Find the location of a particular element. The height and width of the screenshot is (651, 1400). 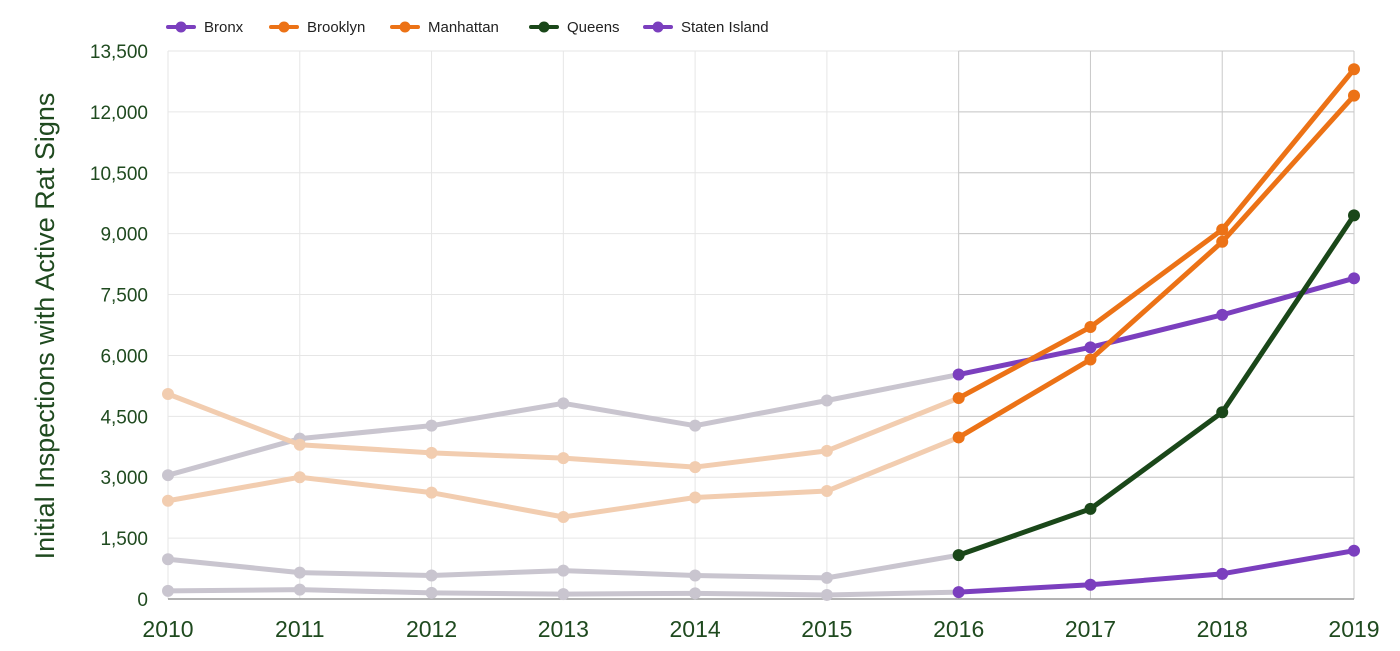

x-tick-label: 2011 is located at coordinates (299, 629).